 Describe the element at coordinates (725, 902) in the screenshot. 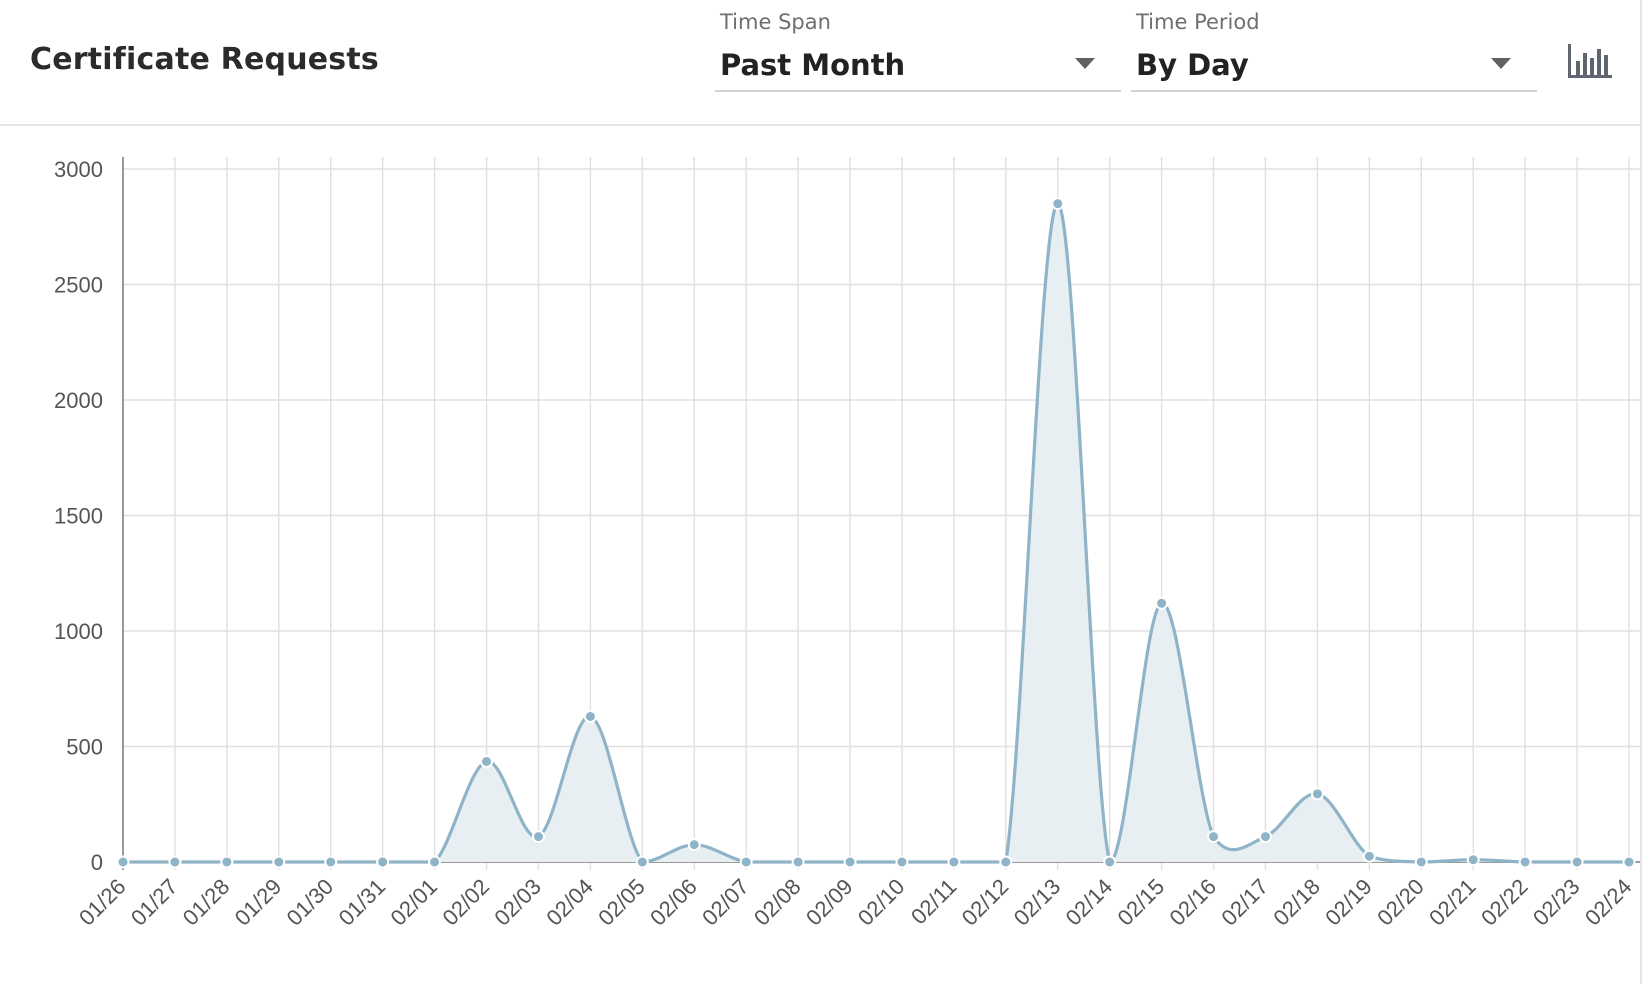

I see `x-tick-label: 02/07` at that location.